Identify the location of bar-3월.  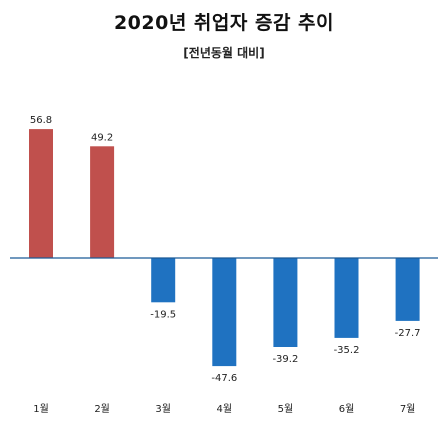
(163, 280).